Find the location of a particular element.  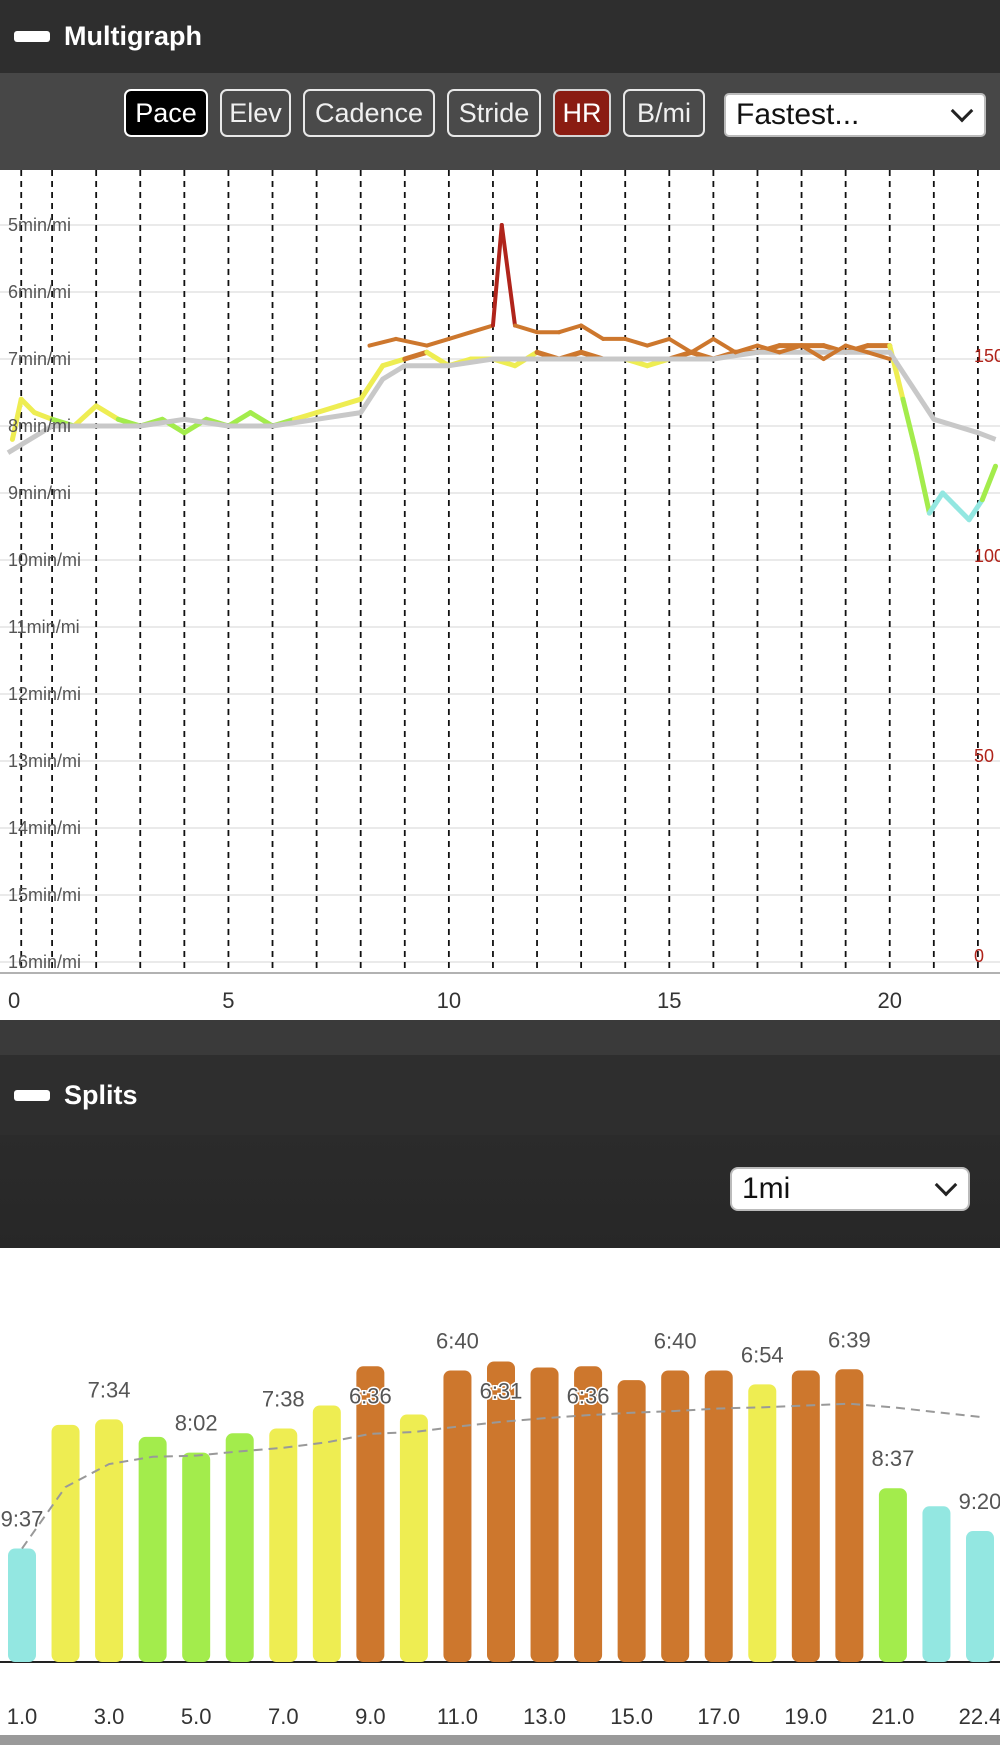

split-x-tick-label: 5.0 is located at coordinates (196, 1716).